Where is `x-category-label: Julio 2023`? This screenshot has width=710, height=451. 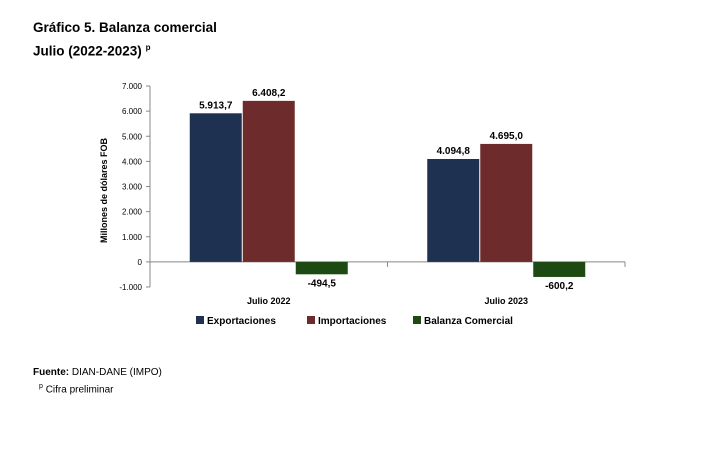
x-category-label: Julio 2023 is located at coordinates (506, 301).